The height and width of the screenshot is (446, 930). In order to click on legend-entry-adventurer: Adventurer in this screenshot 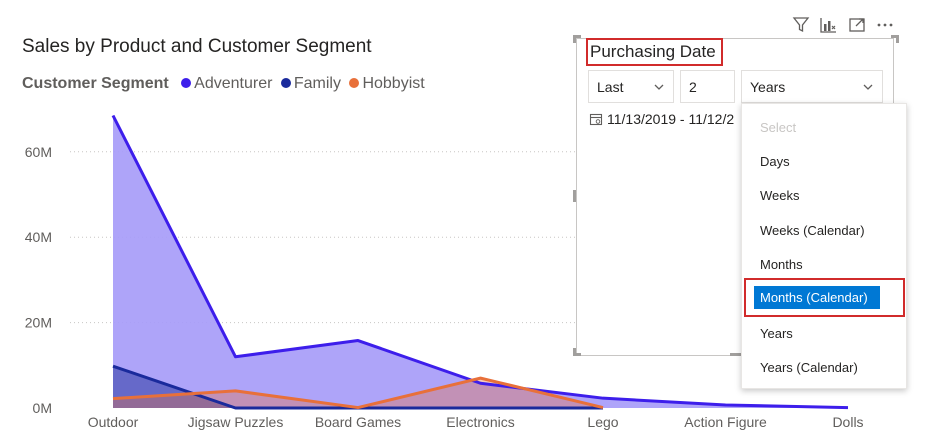, I will do `click(226, 83)`.